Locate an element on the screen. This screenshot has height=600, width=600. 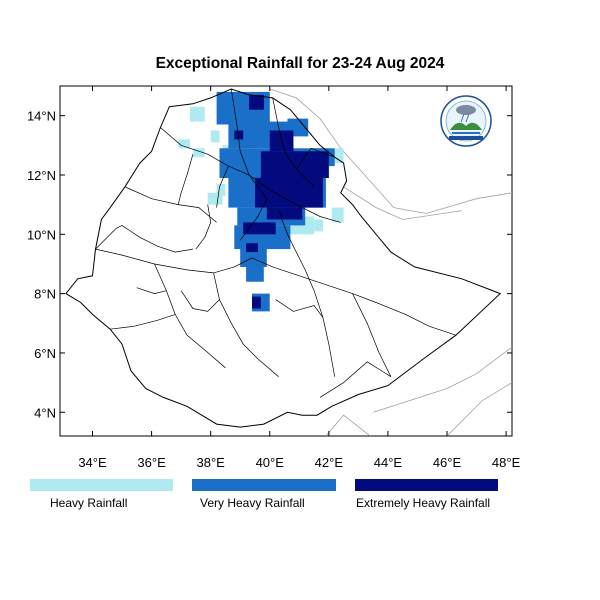
rainfall-overlay is located at coordinates (261, 201).